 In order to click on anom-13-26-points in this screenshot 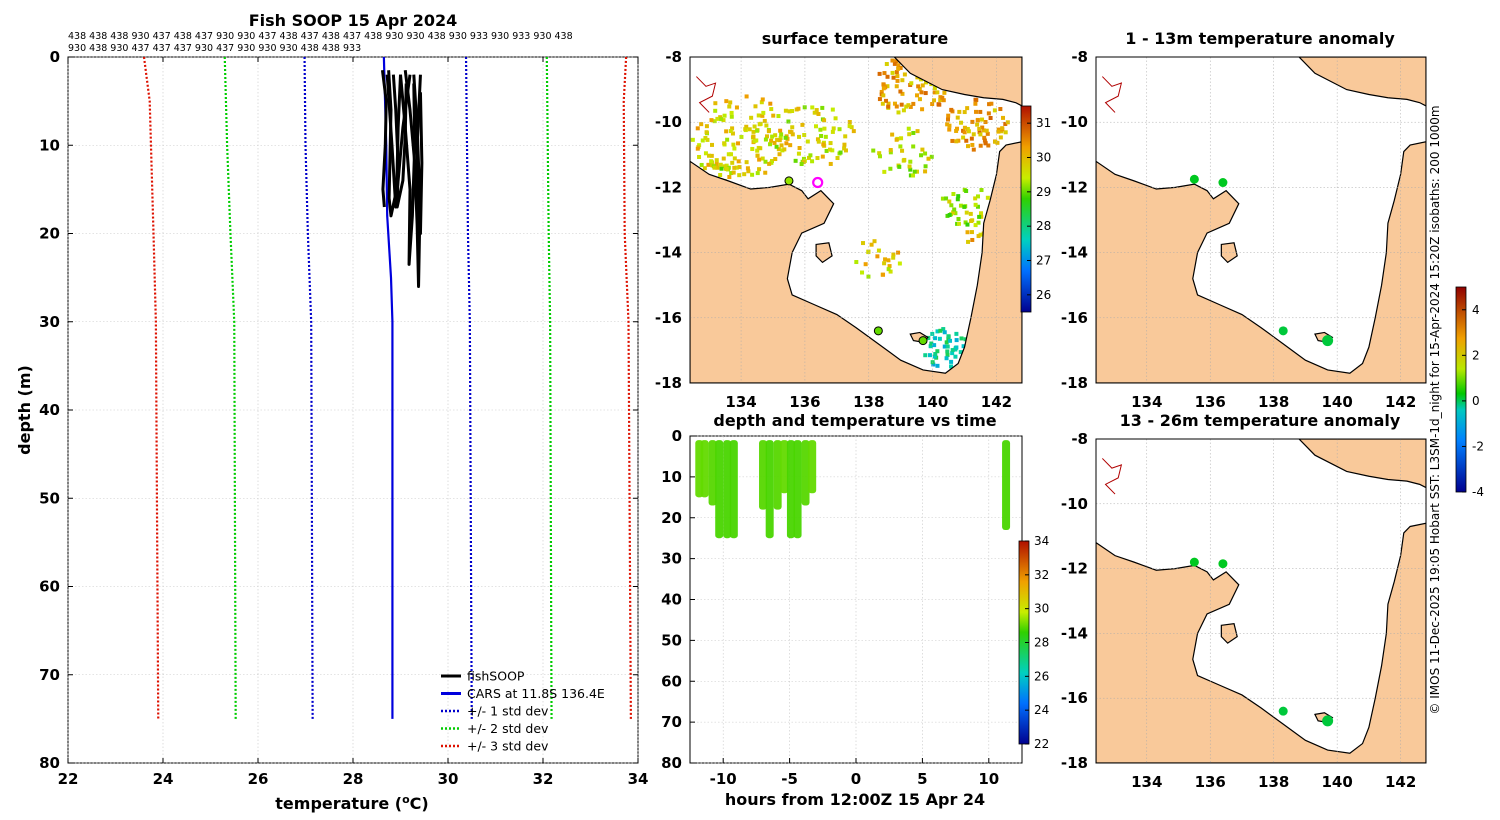, I will do `click(1261, 642)`.